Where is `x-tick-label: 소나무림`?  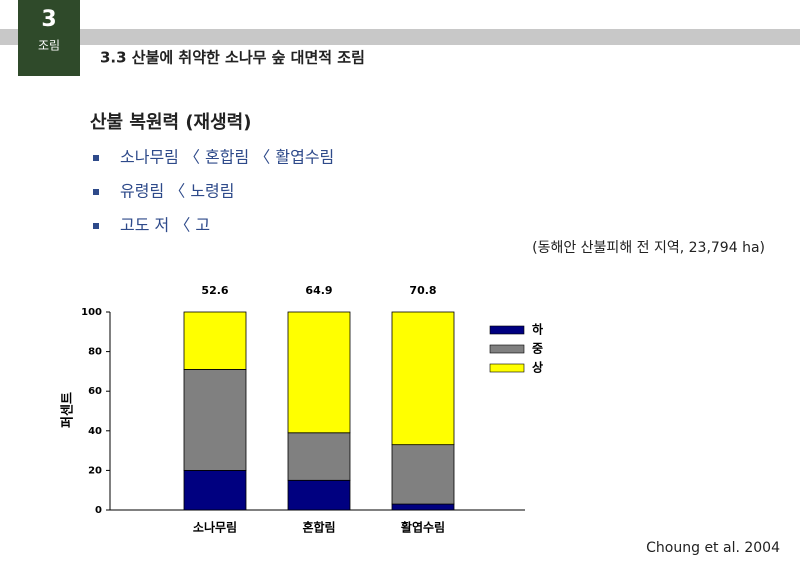
x-tick-label: 소나무림 is located at coordinates (215, 527).